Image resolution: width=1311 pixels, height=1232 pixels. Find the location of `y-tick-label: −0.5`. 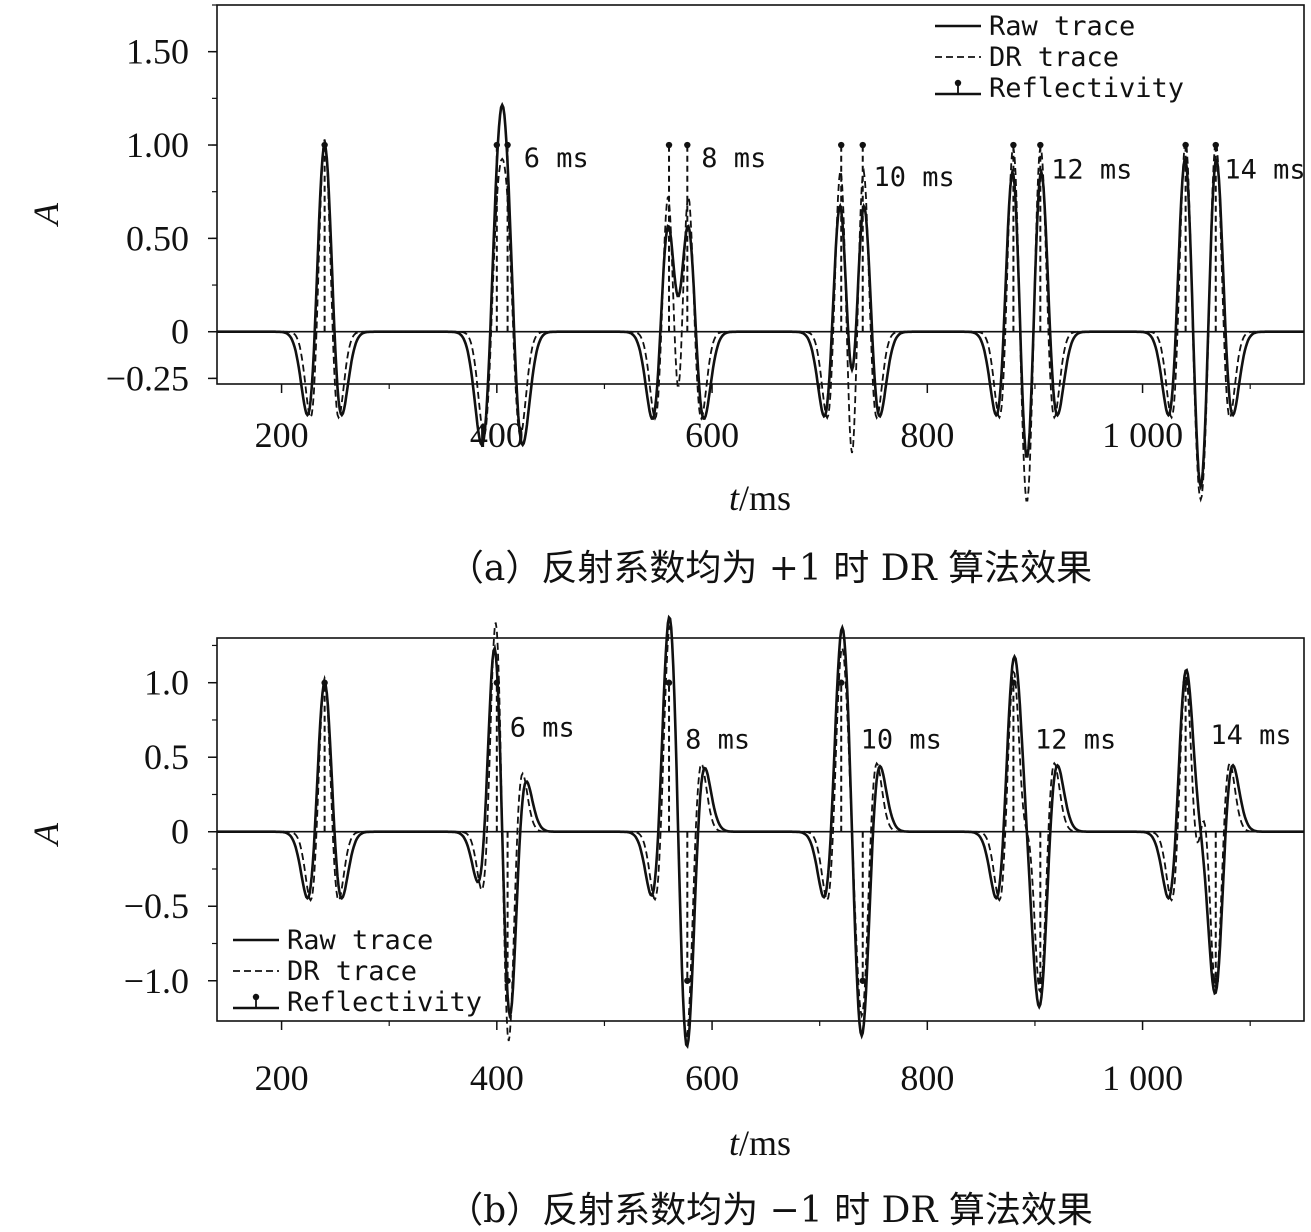

y-tick-label: −0.5 is located at coordinates (156, 906).